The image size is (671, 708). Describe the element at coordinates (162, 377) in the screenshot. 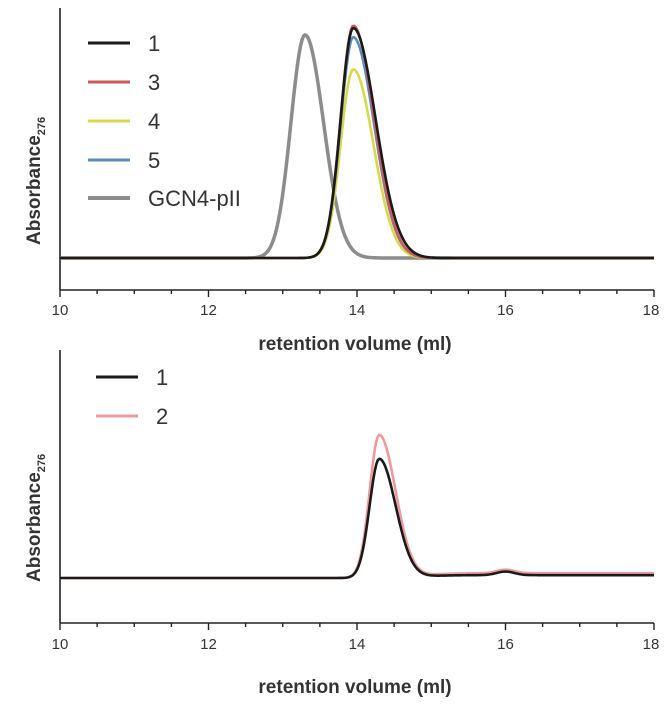

I see `legend-label-b1: 1` at that location.